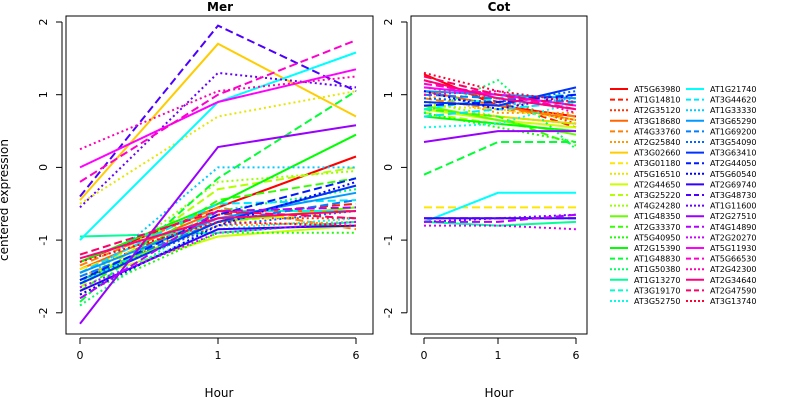 This screenshot has height=400, width=800. Describe the element at coordinates (733, 142) in the screenshot. I see `legend-label: AT3G54090` at that location.